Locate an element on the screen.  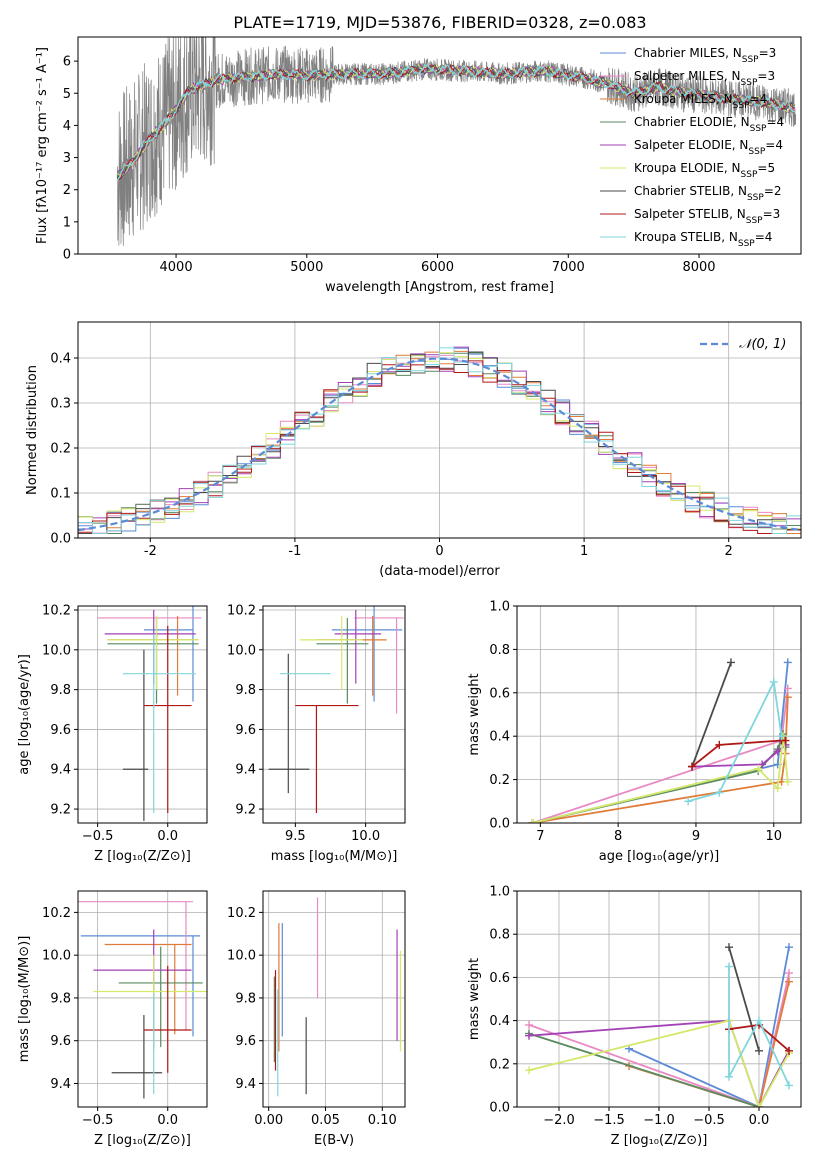
x-tick-label: -2 is located at coordinates (150, 551).